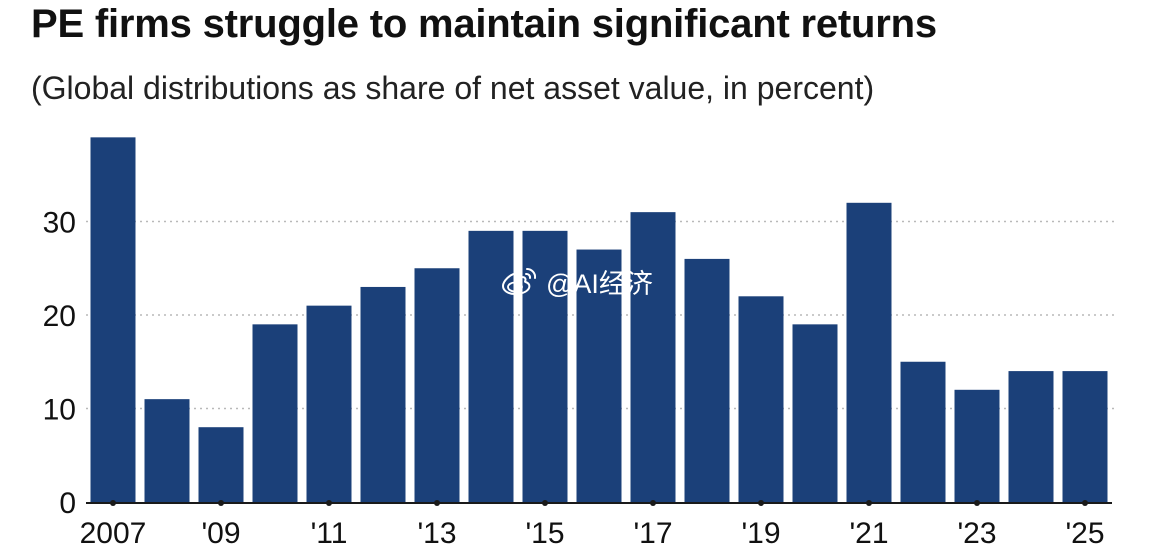  What do you see at coordinates (167, 450) in the screenshot?
I see `bar-2008` at bounding box center [167, 450].